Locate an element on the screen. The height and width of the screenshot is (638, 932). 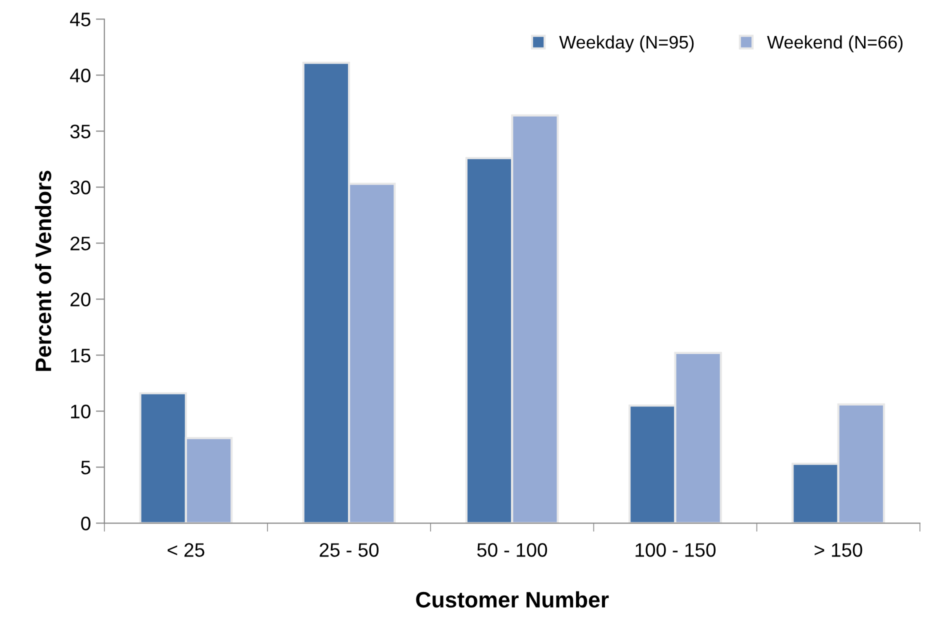
y-tick-label: 10 is located at coordinates (80, 411).